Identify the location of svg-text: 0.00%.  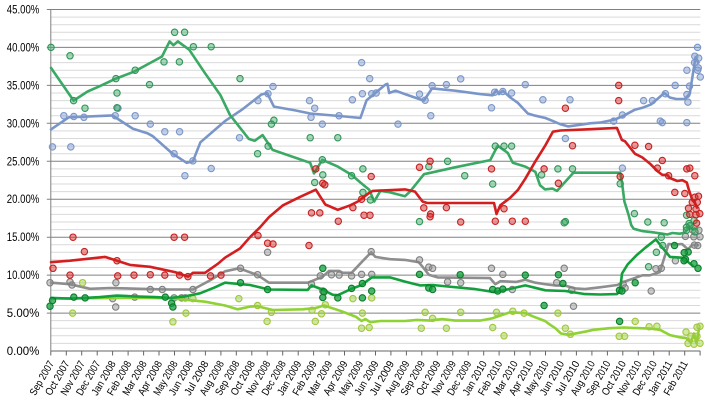
(23, 352).